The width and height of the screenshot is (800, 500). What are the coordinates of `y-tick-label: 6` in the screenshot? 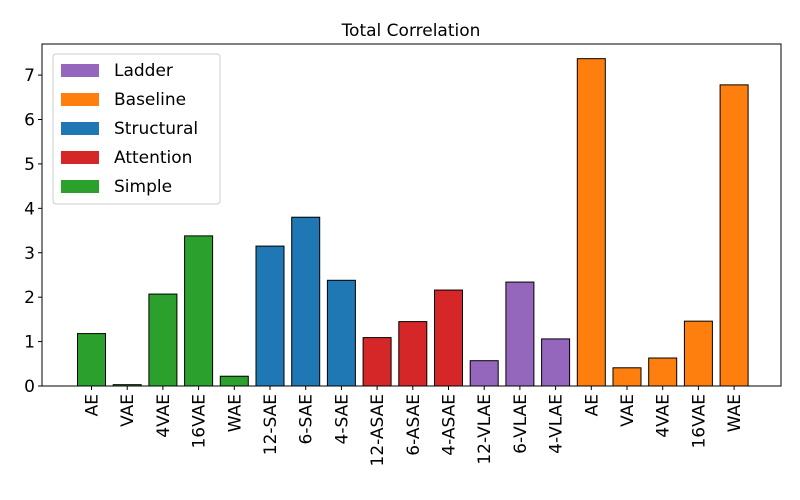 It's located at (29, 121).